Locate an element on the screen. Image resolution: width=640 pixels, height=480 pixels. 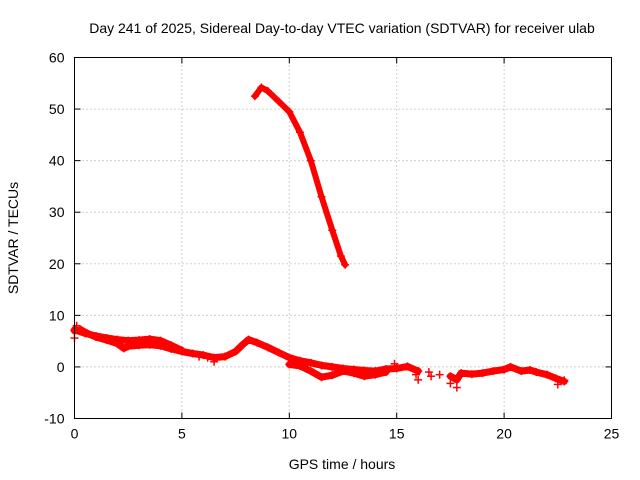
y-tick-label: 40 is located at coordinates (57, 161).